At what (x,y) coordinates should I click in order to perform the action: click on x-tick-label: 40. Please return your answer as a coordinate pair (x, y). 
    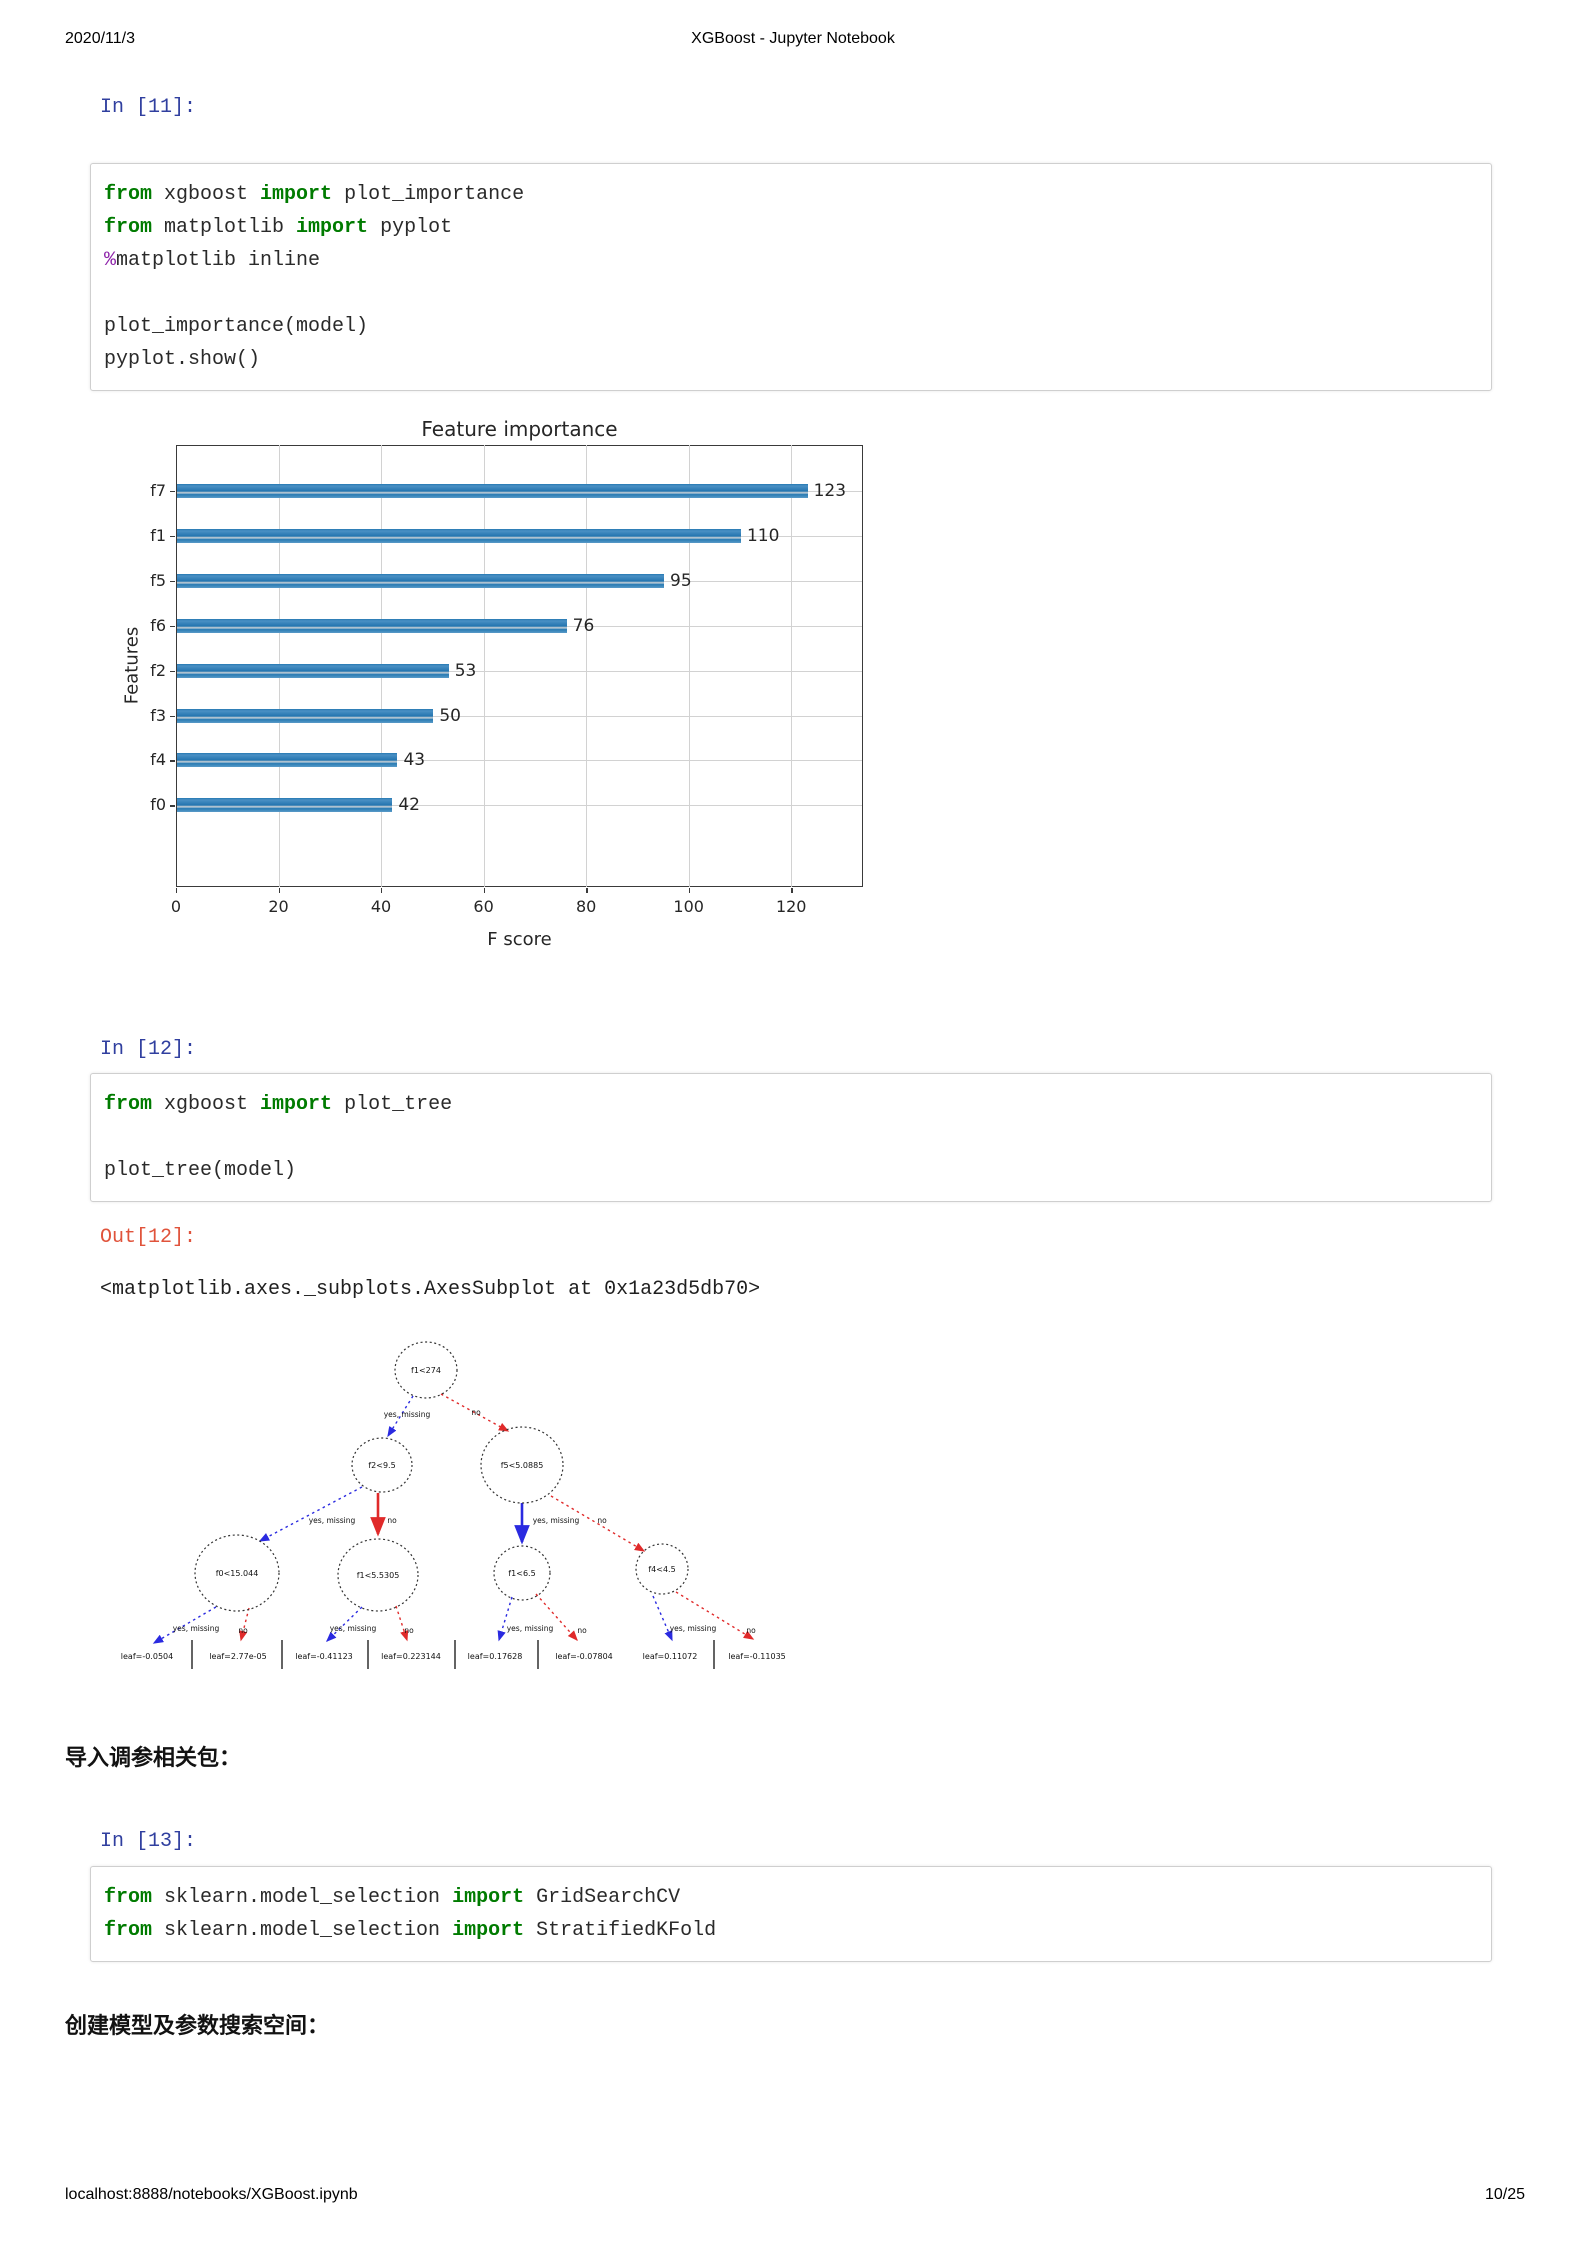
    Looking at the image, I should click on (381, 906).